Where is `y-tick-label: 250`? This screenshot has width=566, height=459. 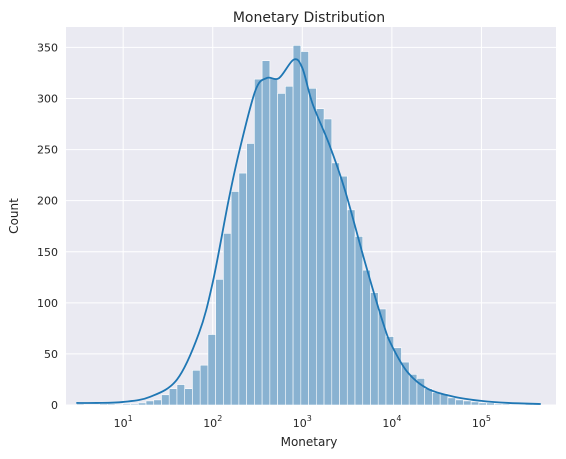
y-tick-label: 250 is located at coordinates (47, 150).